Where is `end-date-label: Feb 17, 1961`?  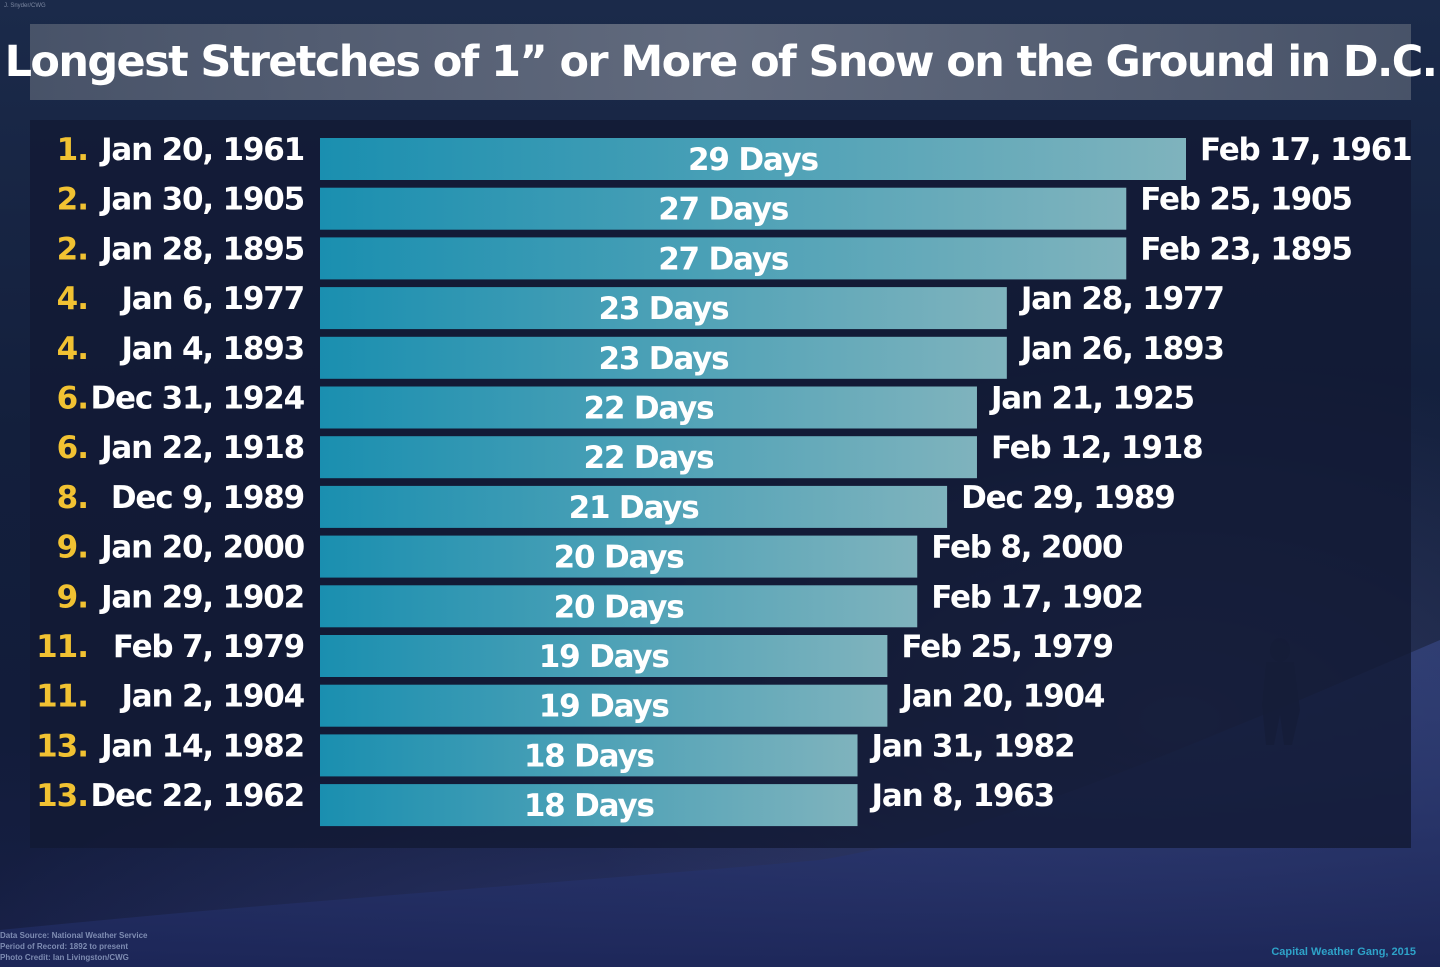 end-date-label: Feb 17, 1961 is located at coordinates (1306, 150).